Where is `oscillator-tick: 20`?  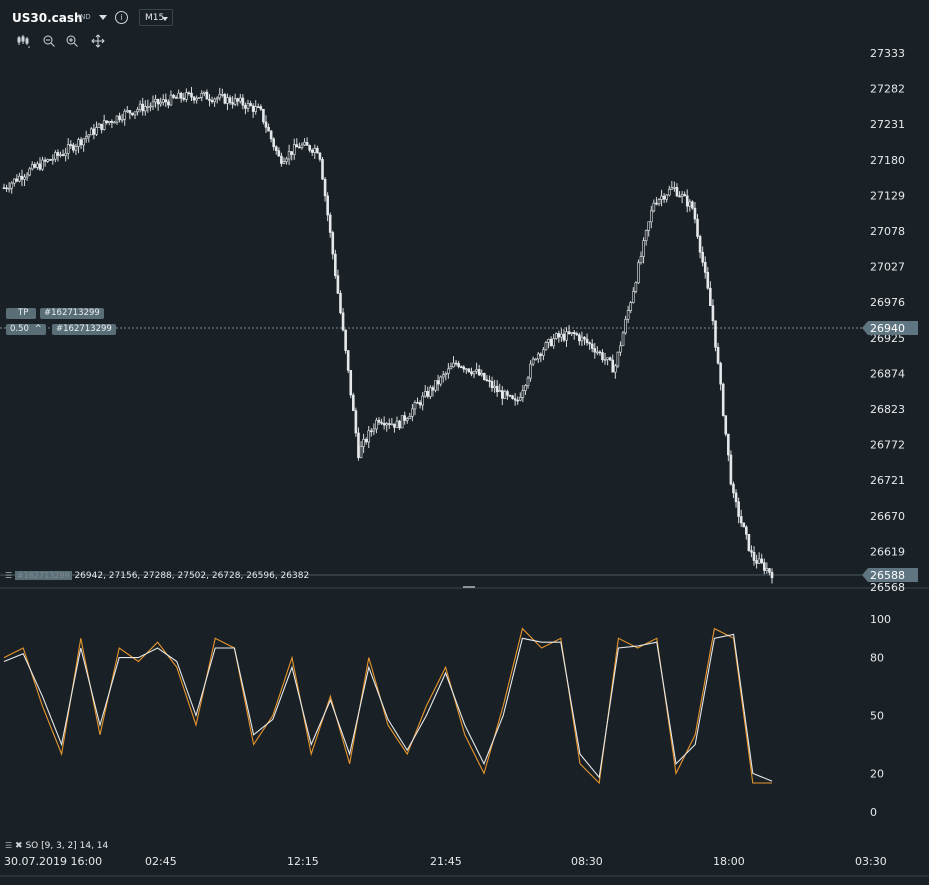
oscillator-tick: 20 is located at coordinates (877, 773).